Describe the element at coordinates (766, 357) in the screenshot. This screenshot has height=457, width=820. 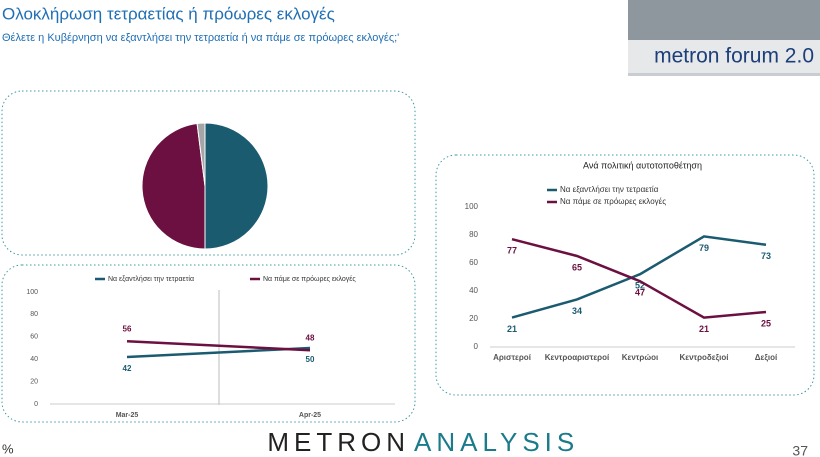
I see `x-tick-label: Δεξιοί` at that location.